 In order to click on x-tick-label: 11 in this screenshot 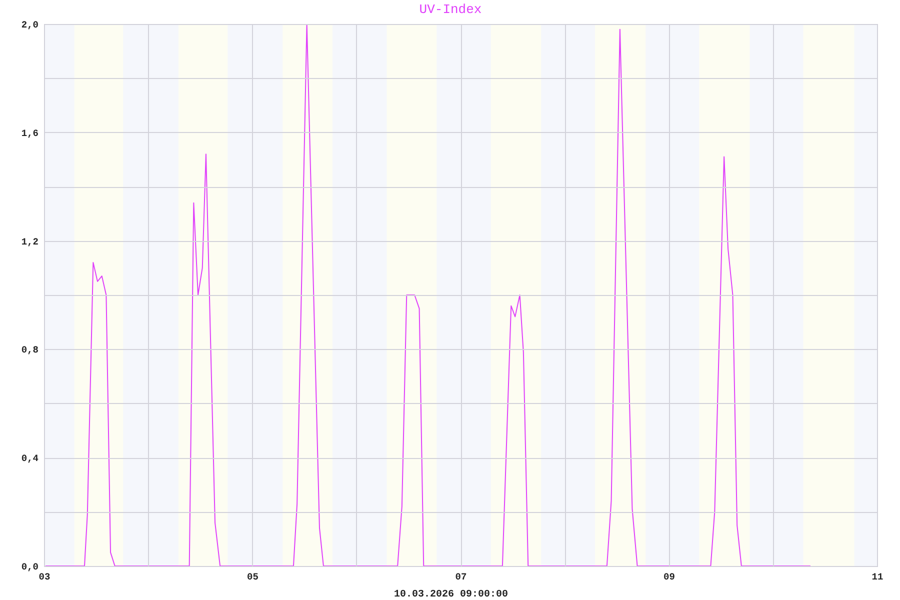, I will do `click(878, 577)`.